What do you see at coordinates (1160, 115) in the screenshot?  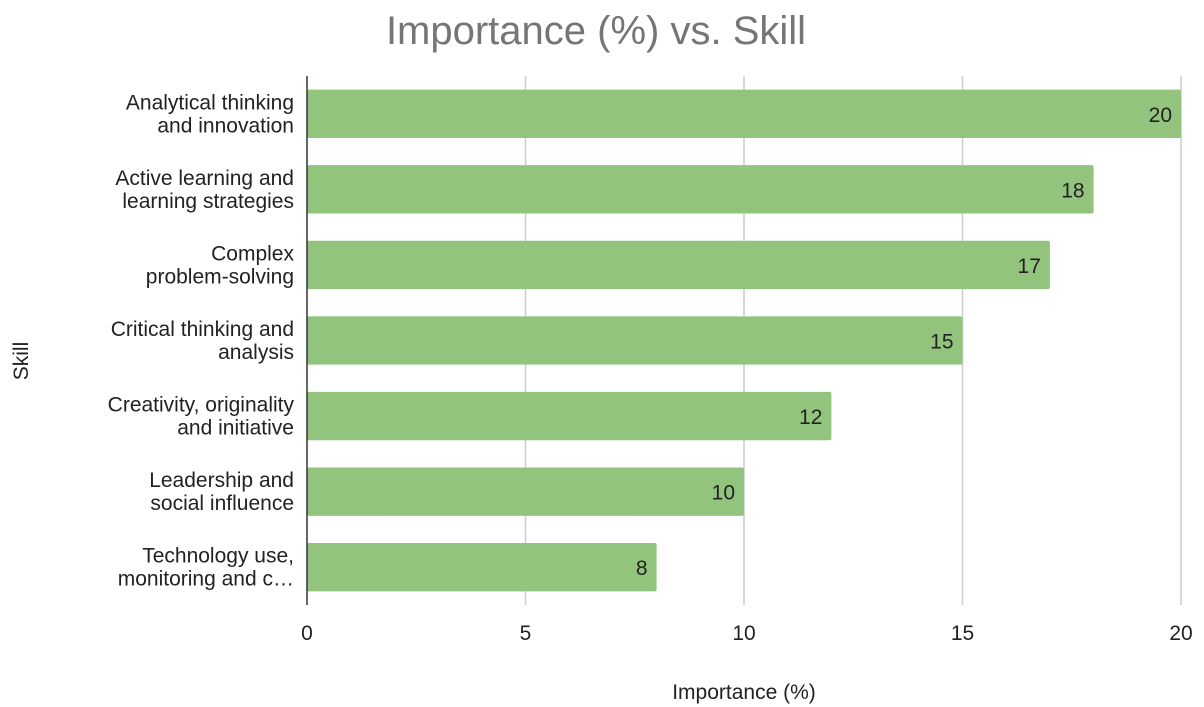 I see `data-label: 20` at bounding box center [1160, 115].